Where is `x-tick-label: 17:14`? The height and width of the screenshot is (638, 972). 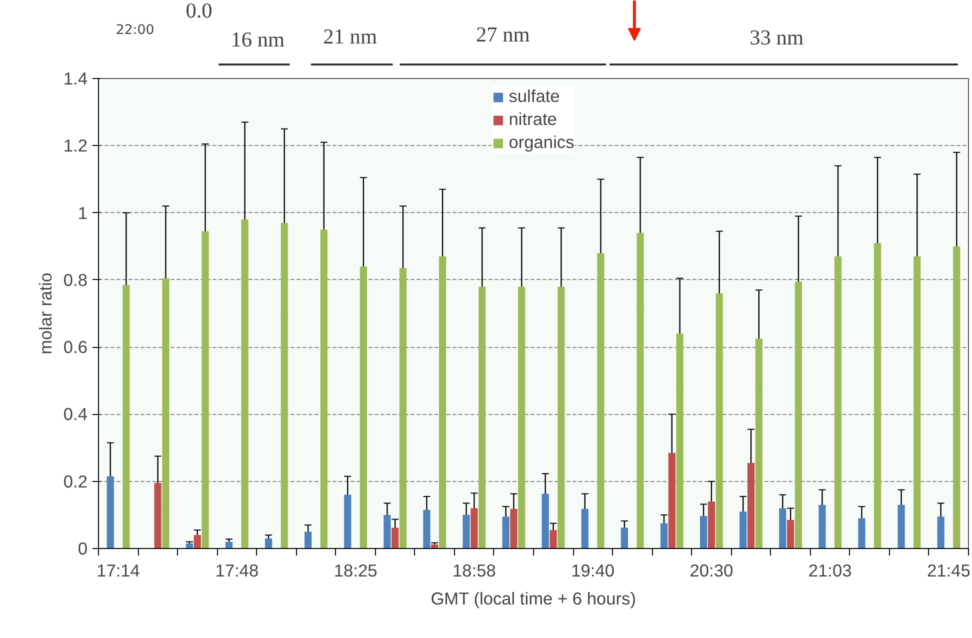 x-tick-label: 17:14 is located at coordinates (118, 570).